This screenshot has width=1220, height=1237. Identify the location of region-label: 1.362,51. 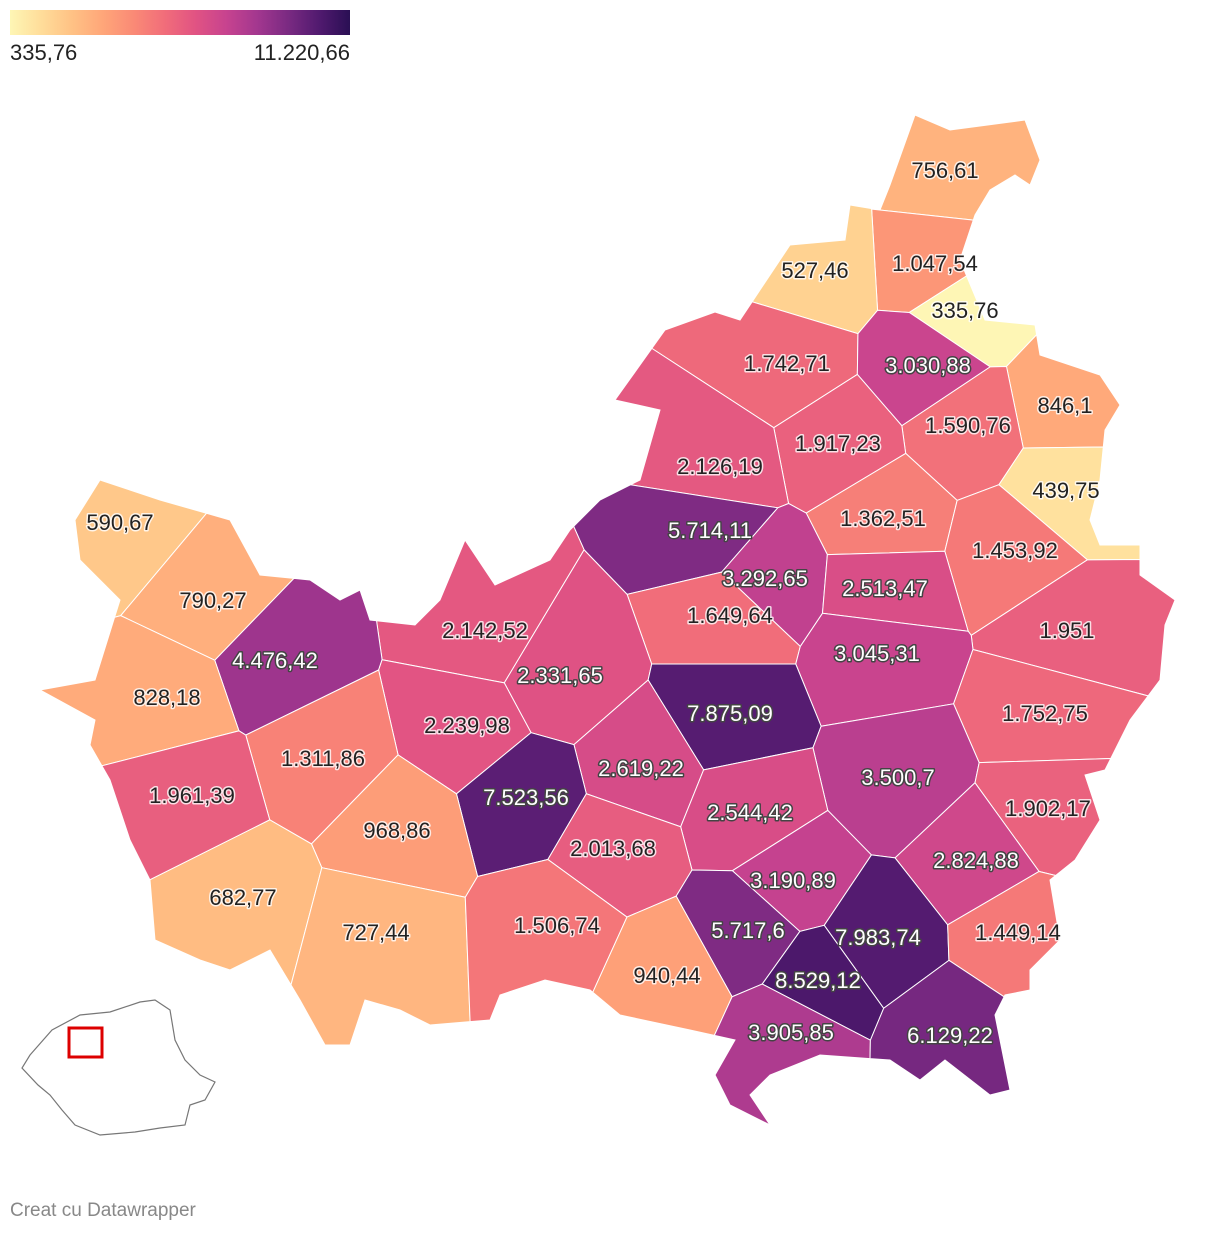
(883, 518).